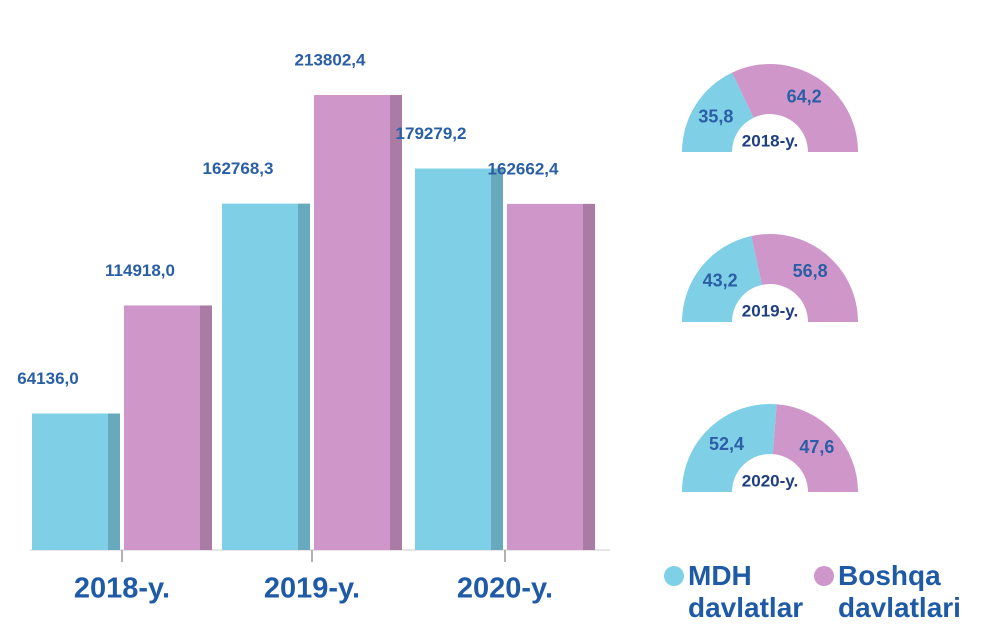 This screenshot has width=996, height=637. Describe the element at coordinates (312, 589) in the screenshot. I see `x-tick-label: 2019-y.` at that location.